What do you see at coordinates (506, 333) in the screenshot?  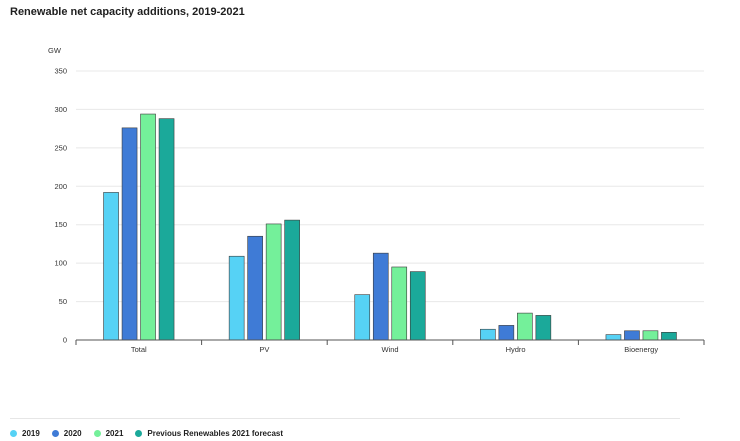 I see `bar-hydro-2020` at bounding box center [506, 333].